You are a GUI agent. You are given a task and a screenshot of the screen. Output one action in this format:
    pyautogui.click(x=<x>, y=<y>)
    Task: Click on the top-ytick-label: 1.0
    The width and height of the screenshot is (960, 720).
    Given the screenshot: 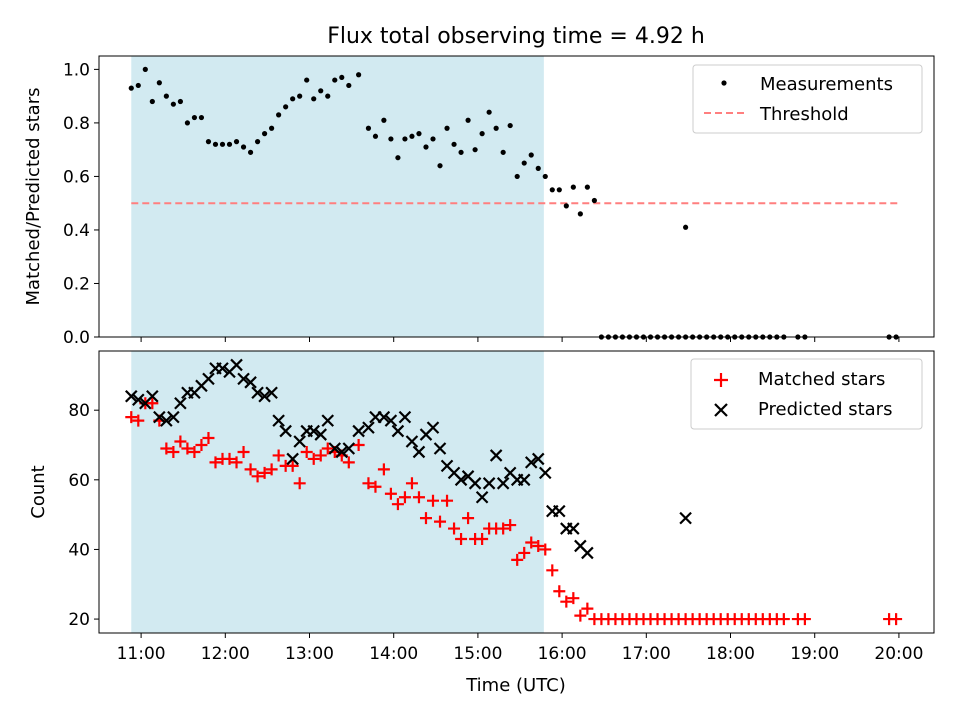 What is the action you would take?
    pyautogui.click(x=76, y=70)
    